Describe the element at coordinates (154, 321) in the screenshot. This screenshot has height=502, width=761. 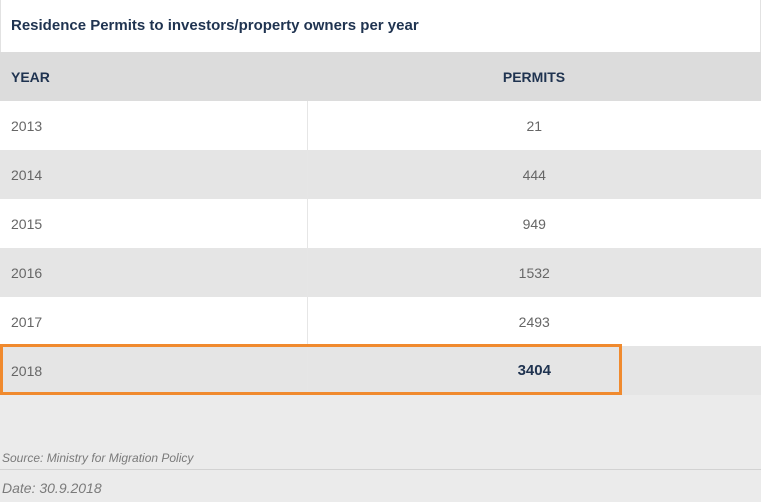
I see `year-cell: 2017` at that location.